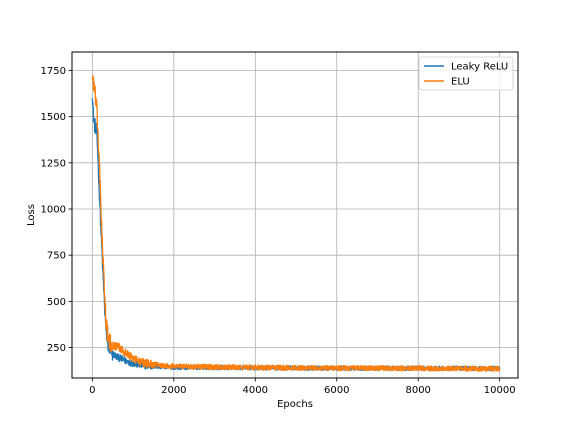  What do you see at coordinates (53, 163) in the screenshot?
I see `y-tick-label: 1250` at bounding box center [53, 163].